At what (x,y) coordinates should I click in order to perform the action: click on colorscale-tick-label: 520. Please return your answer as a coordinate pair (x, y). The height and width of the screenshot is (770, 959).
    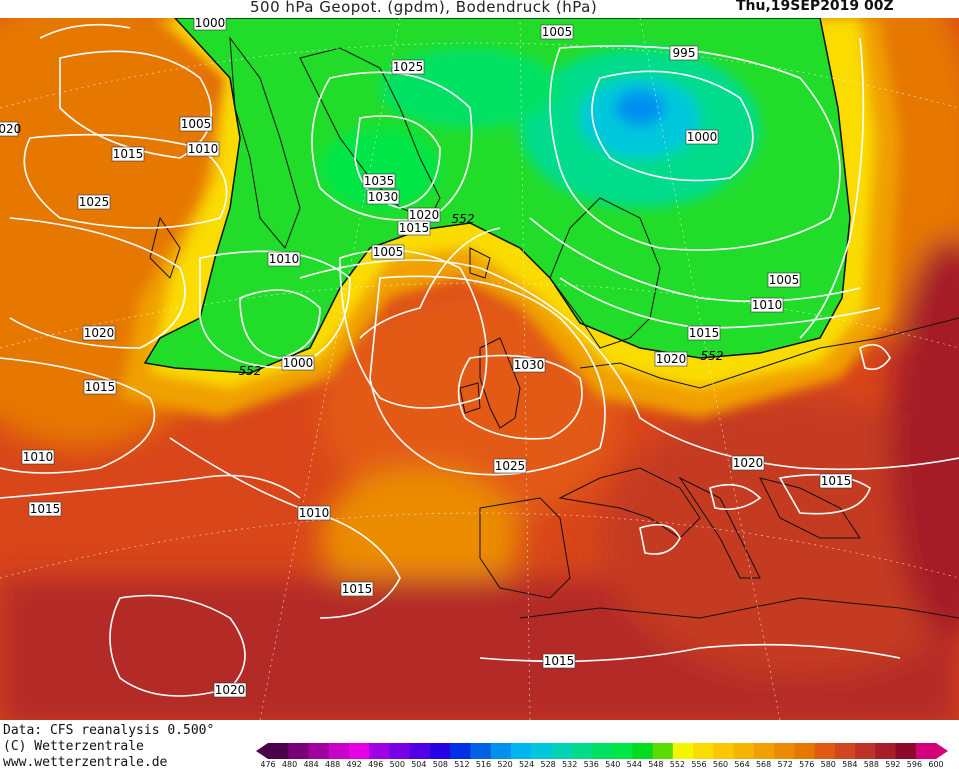
    Looking at the image, I should click on (505, 764).